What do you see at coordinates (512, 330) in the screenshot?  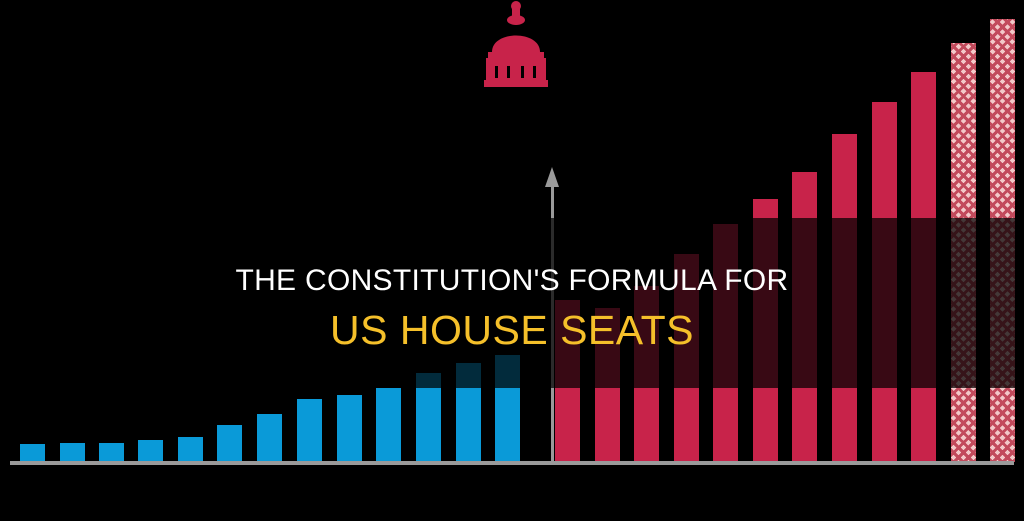 I see `title-line-2: US HOUSE SEATS` at bounding box center [512, 330].